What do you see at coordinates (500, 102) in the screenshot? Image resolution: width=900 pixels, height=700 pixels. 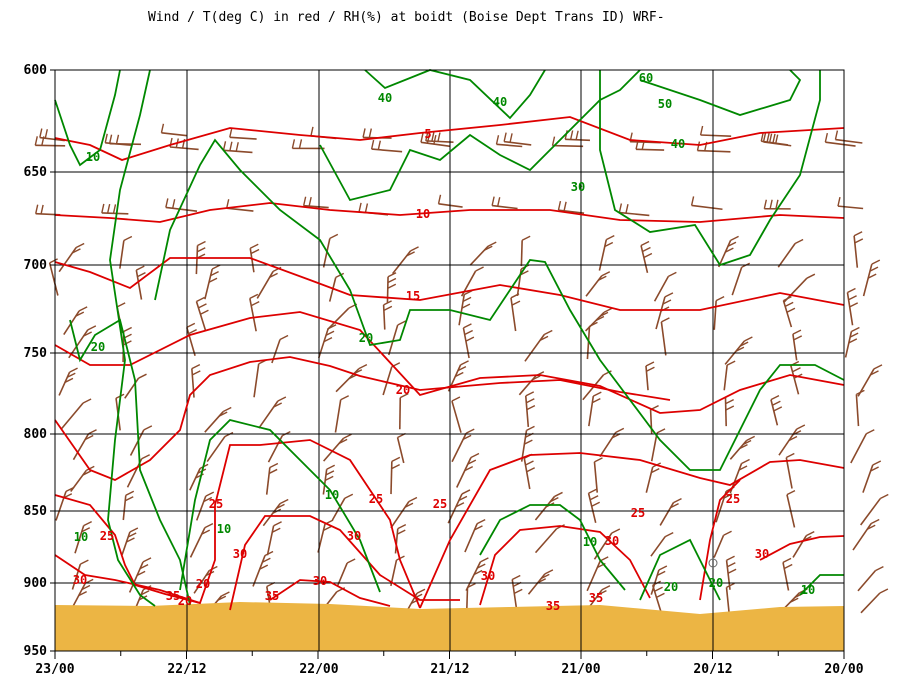 I see `rh-contour-label: 40` at bounding box center [500, 102].